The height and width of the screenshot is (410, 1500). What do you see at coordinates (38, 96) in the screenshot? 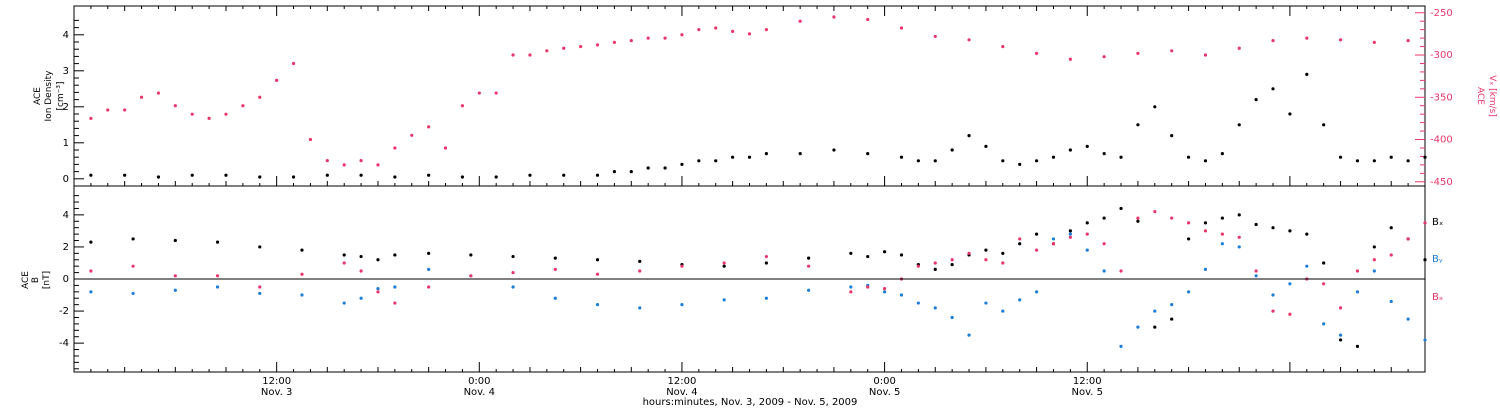
I see `top-ylabel-line1: ACE` at bounding box center [38, 96].